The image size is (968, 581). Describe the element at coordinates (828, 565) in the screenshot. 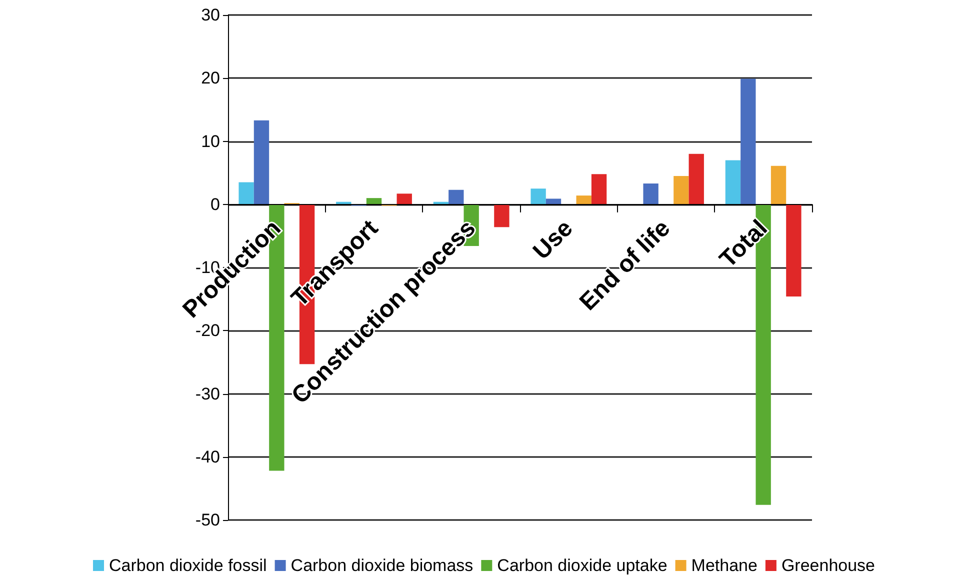

I see `legend-label: Greenhouse` at that location.